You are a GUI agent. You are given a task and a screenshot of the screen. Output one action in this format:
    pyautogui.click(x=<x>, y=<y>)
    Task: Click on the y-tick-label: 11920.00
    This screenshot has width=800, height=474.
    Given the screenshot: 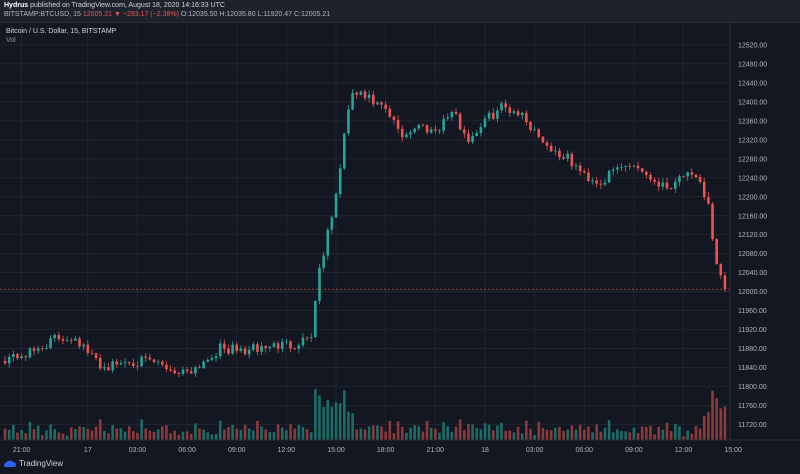 What is the action you would take?
    pyautogui.click(x=752, y=330)
    